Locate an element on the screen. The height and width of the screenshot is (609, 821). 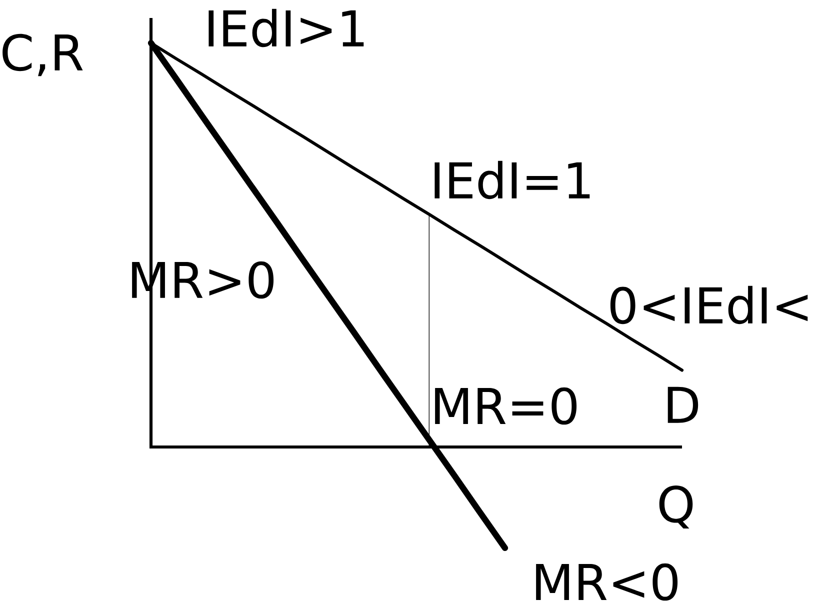
annotation: IEdI=1 is located at coordinates (512, 180).